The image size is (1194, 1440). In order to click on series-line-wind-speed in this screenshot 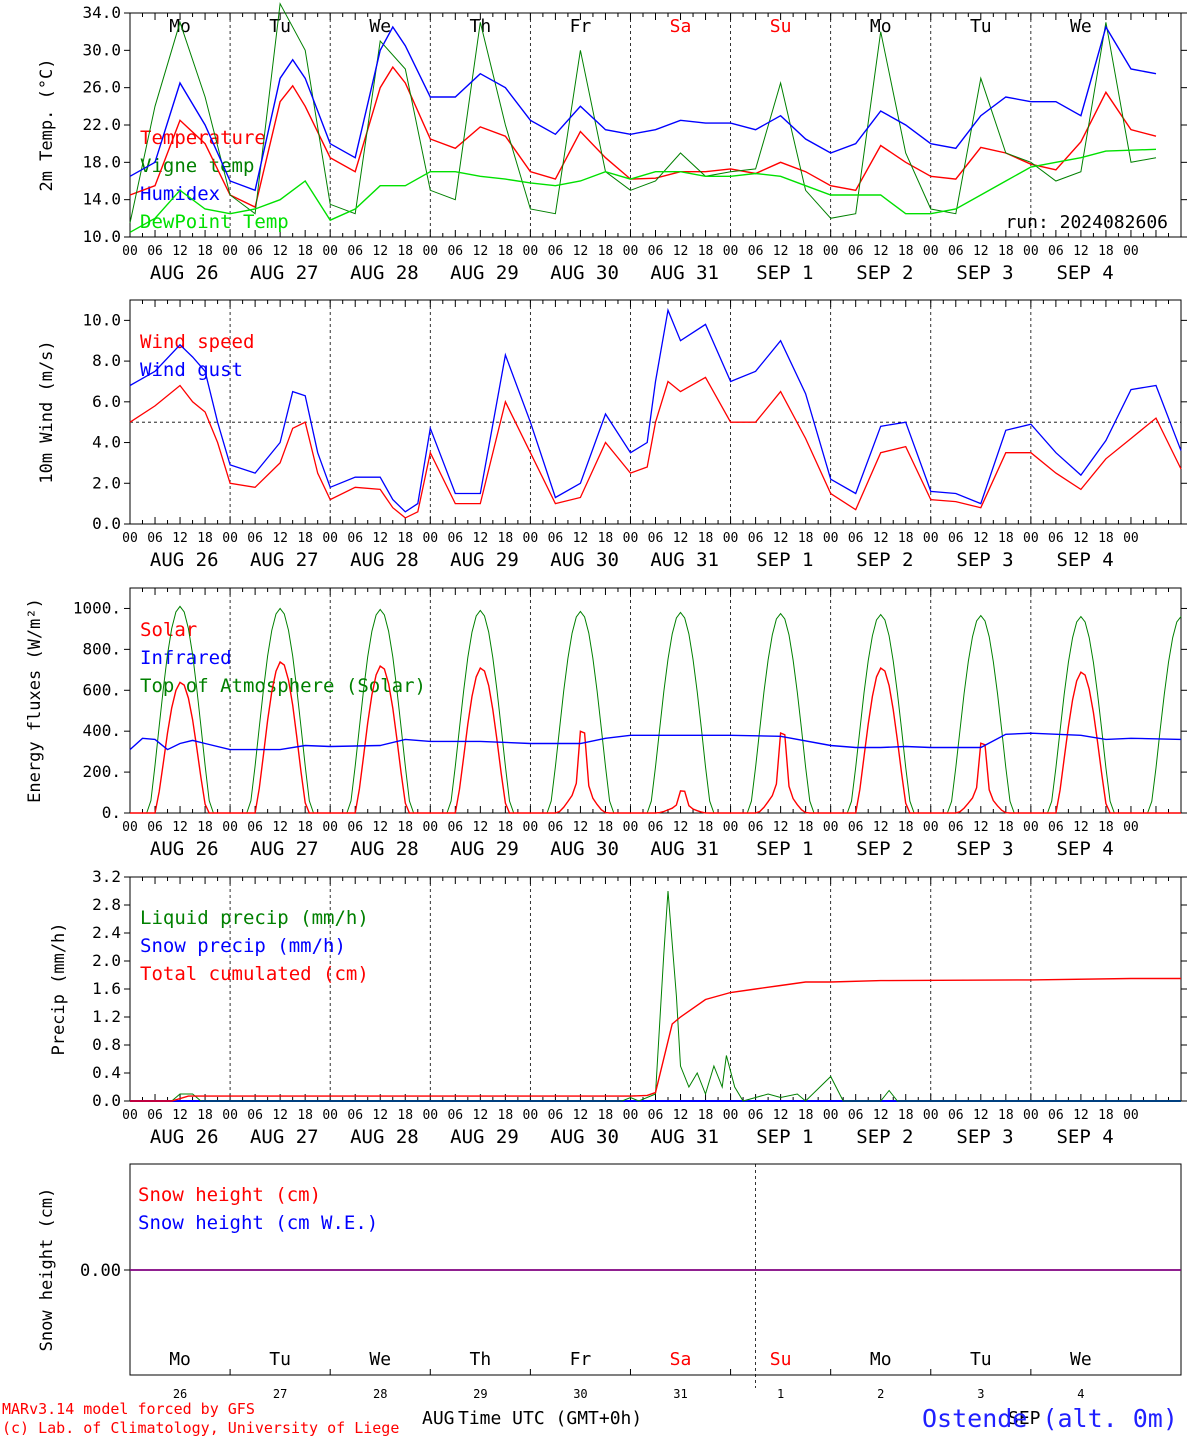, I will do `click(655, 447)`.